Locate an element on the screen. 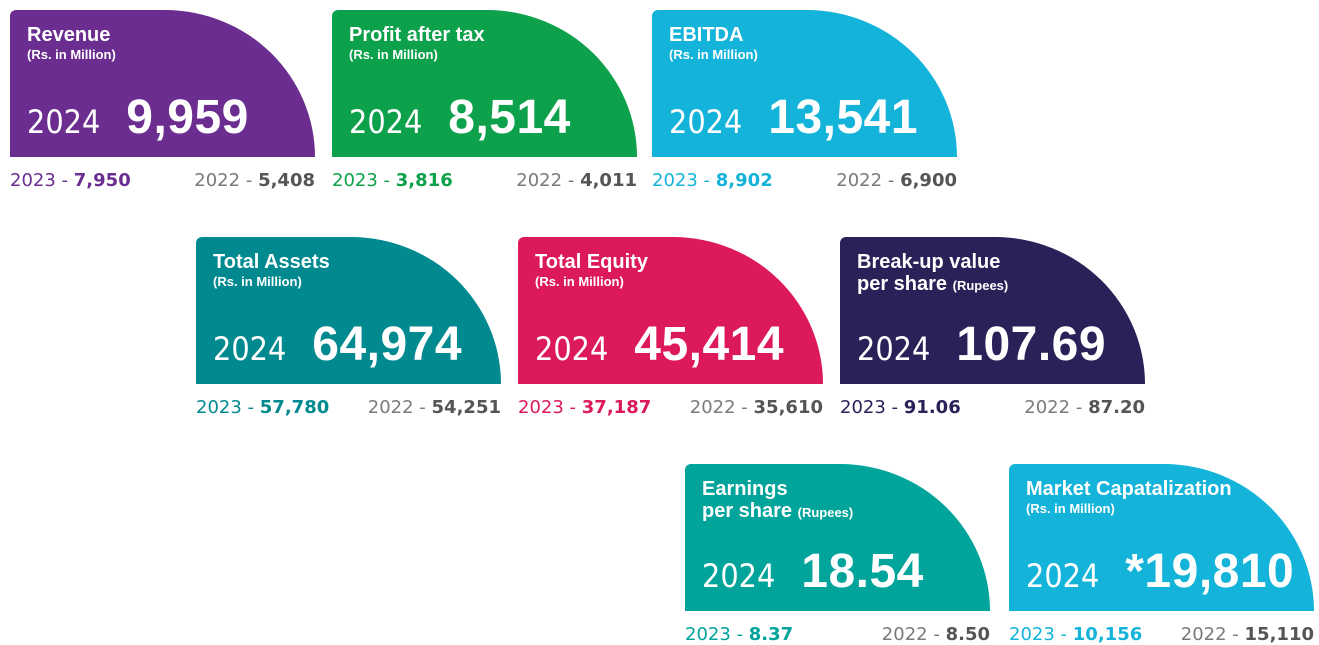 The height and width of the screenshot is (645, 1319). card-title: Earnings is located at coordinates (745, 489).